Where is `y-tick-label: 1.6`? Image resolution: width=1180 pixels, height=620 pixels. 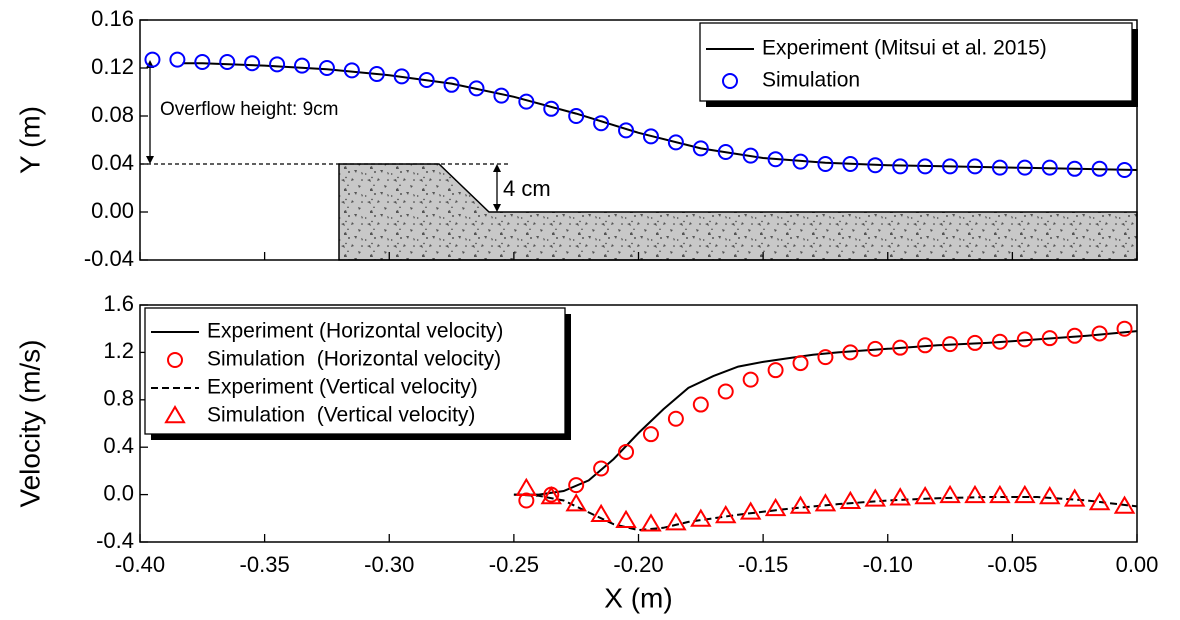
y-tick-label: 1.6 is located at coordinates (118, 303).